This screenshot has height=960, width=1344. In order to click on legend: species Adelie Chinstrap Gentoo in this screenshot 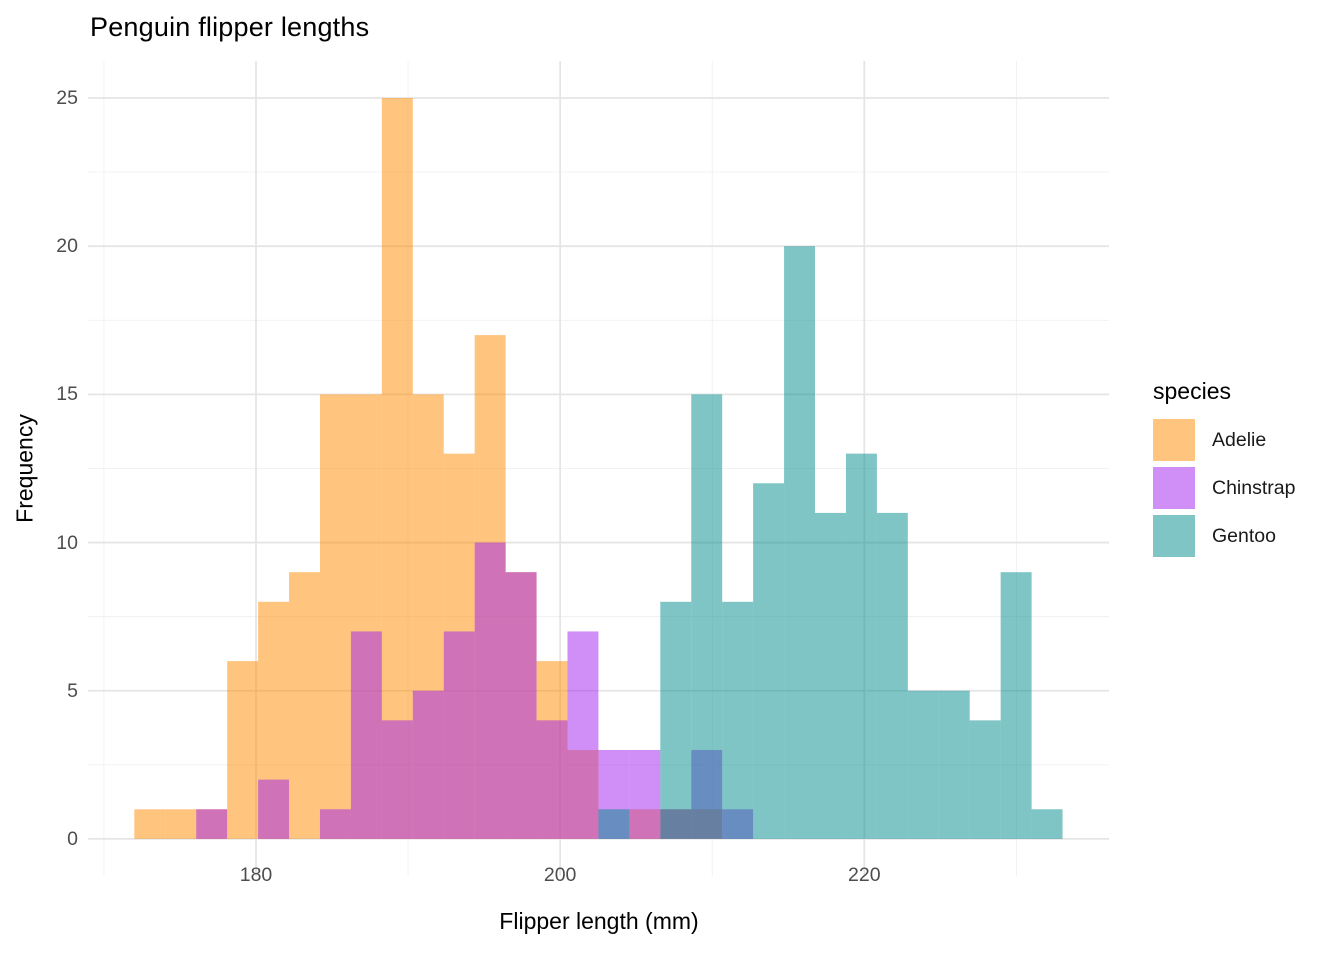, I will do `click(1224, 470)`.